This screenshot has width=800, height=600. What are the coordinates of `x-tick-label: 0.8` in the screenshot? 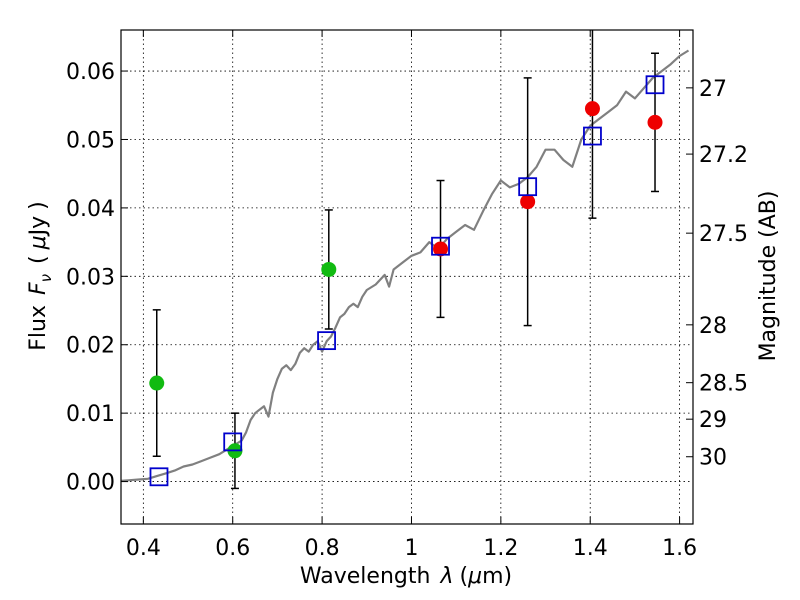 It's located at (322, 548).